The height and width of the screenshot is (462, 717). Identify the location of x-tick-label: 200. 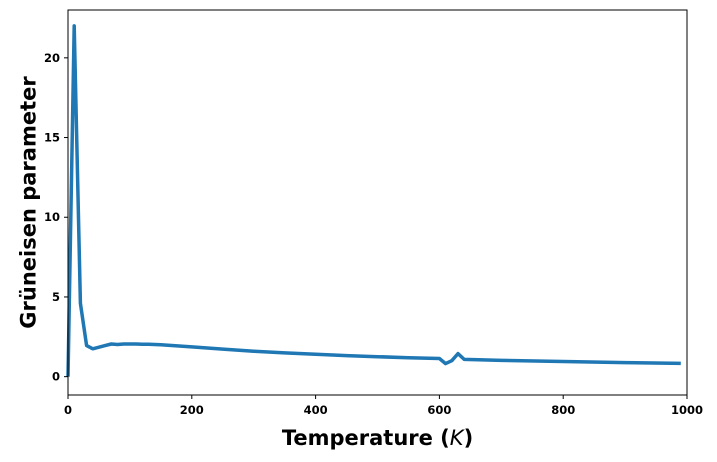
(192, 410).